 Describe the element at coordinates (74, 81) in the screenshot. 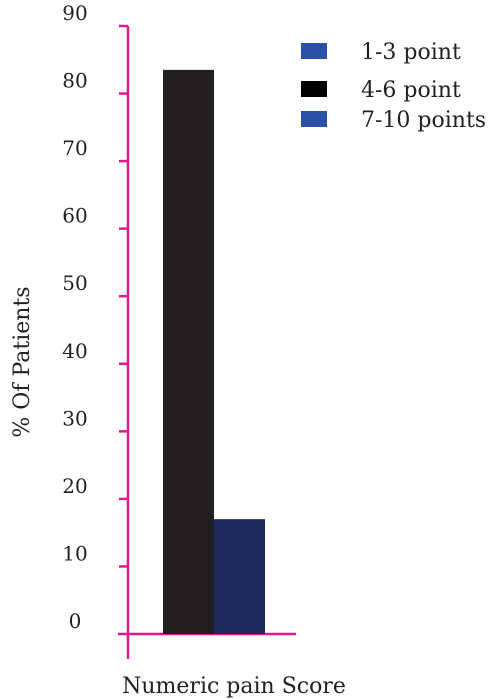

I see `y-tick-label: 80` at that location.